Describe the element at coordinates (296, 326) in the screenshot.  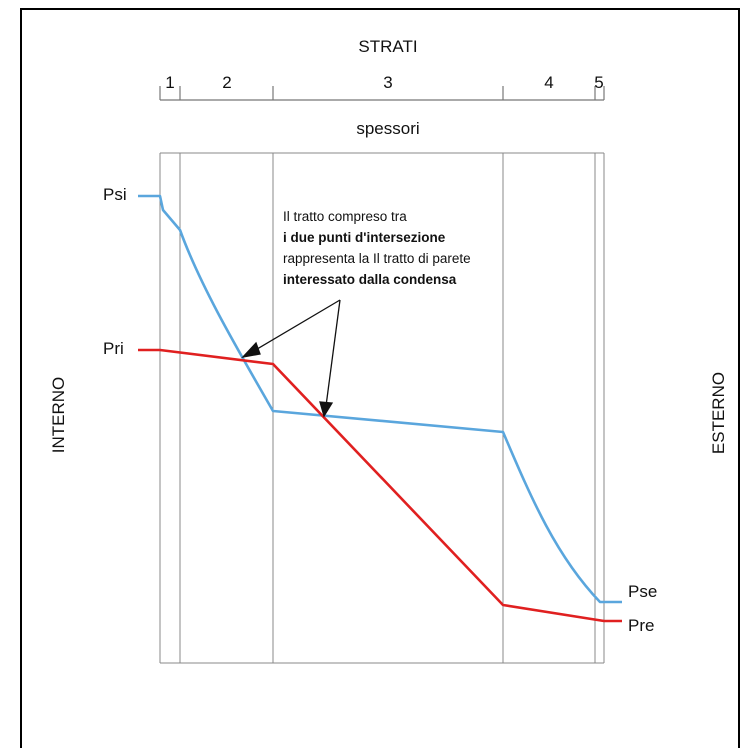
I see `arrow-line-left` at that location.